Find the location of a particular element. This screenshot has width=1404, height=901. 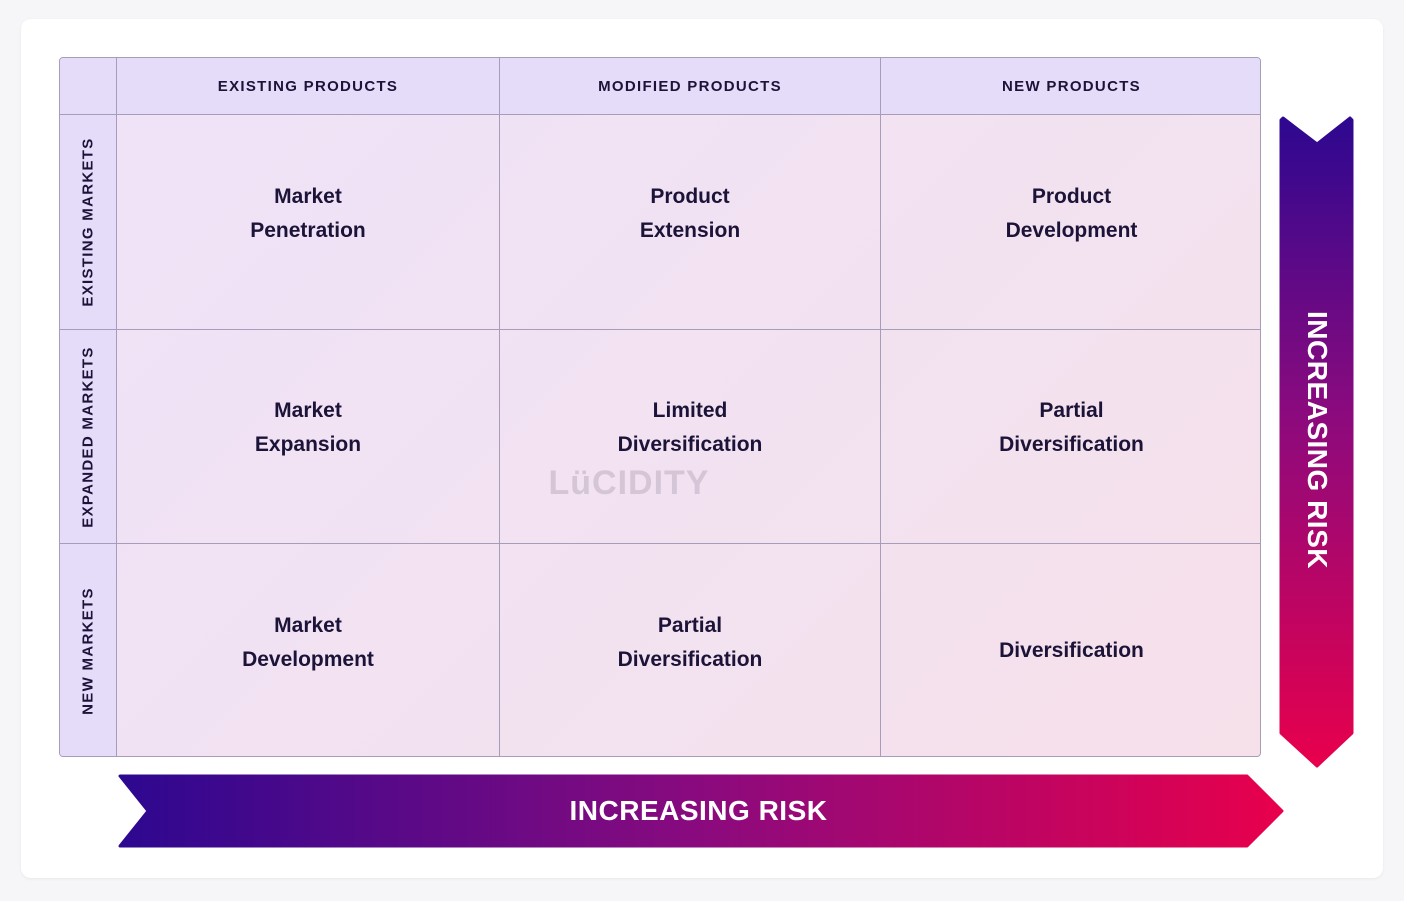

cell-diversification: Diversification is located at coordinates (1070, 649).